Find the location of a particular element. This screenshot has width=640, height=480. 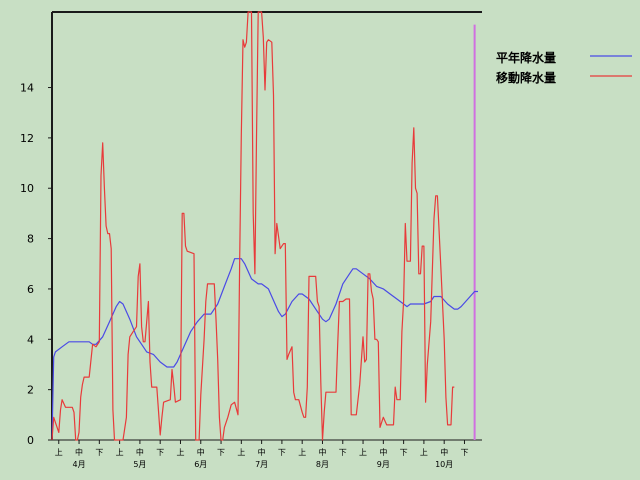

x-month-label: 9月 is located at coordinates (383, 464).